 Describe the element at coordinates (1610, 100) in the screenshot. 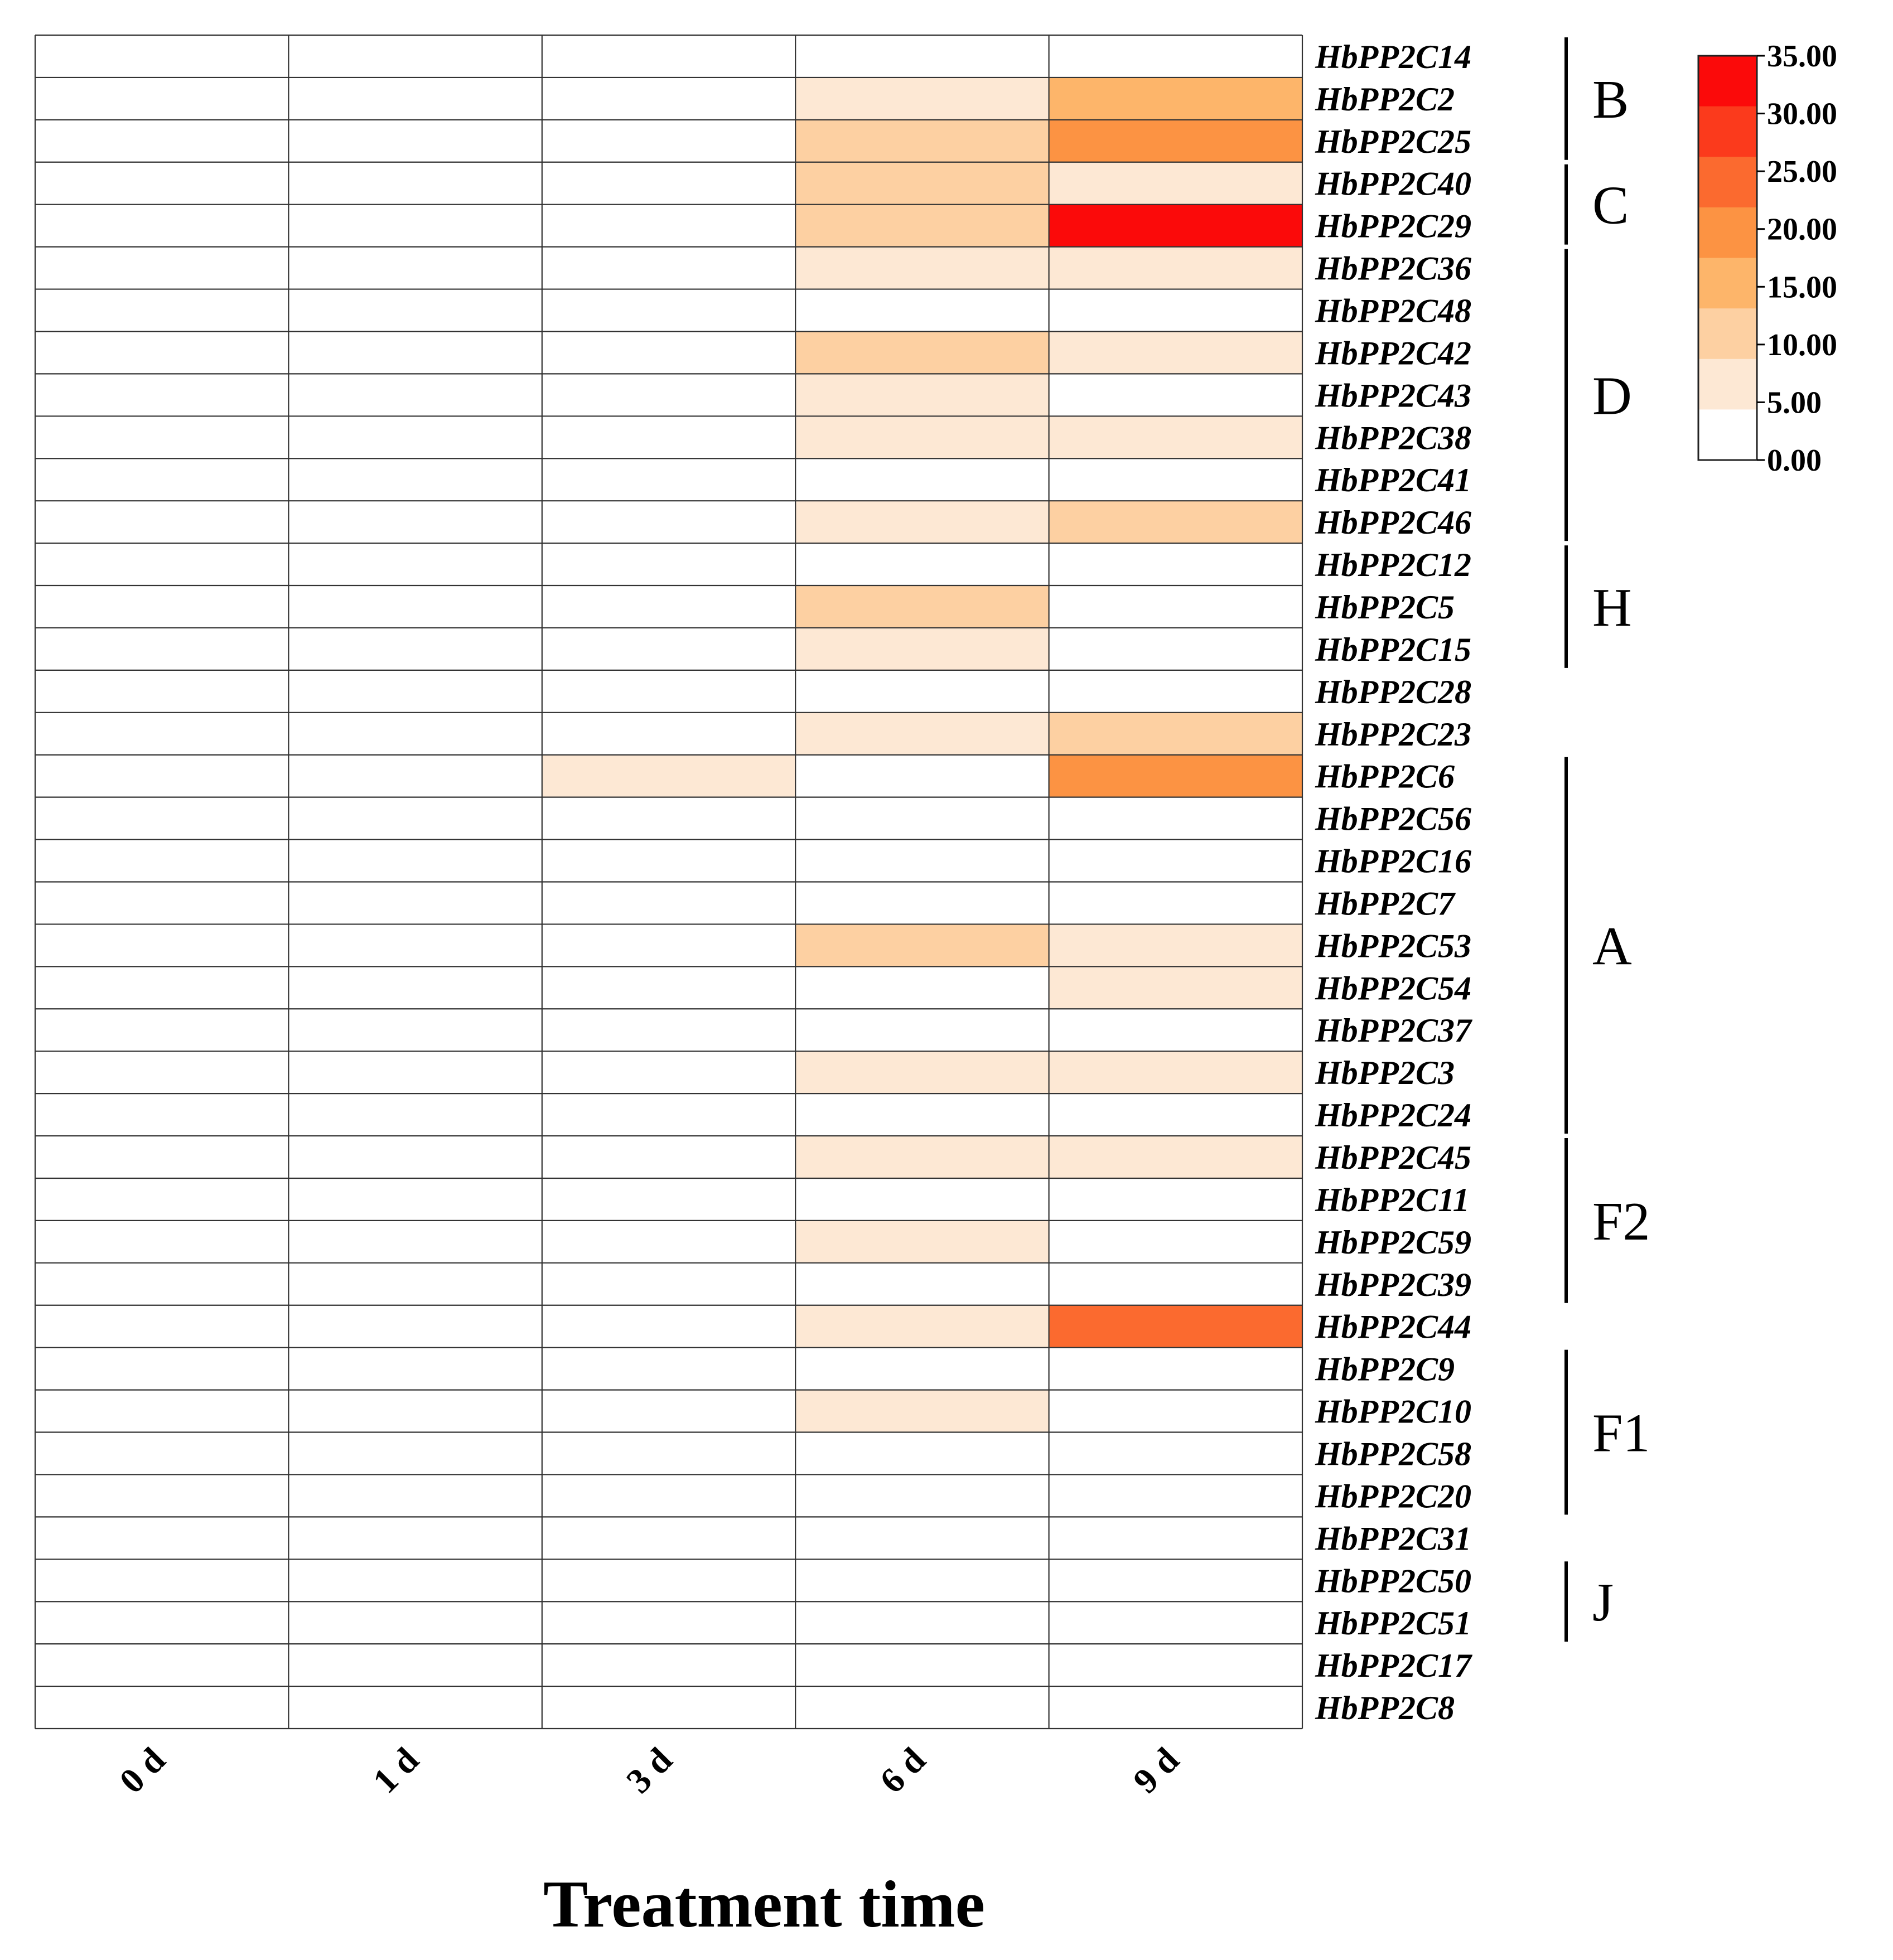

I see `group-label: B` at that location.